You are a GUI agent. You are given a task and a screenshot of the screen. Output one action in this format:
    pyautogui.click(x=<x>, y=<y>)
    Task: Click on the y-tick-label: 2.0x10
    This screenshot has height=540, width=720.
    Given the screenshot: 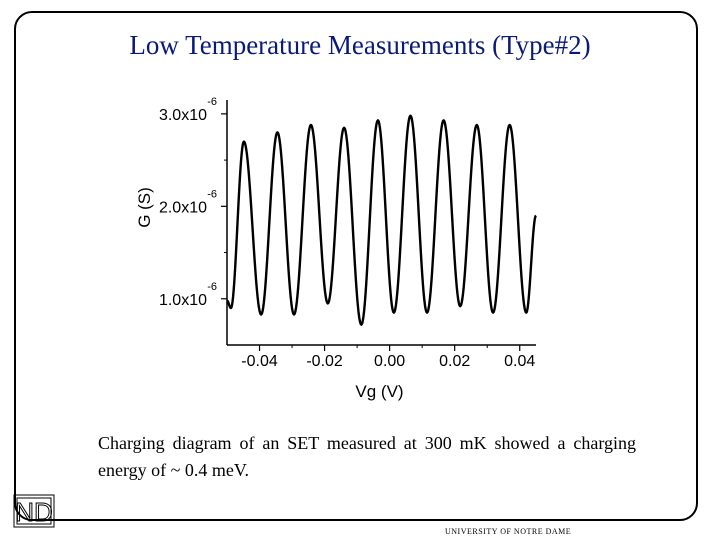 What is the action you would take?
    pyautogui.click(x=183, y=207)
    